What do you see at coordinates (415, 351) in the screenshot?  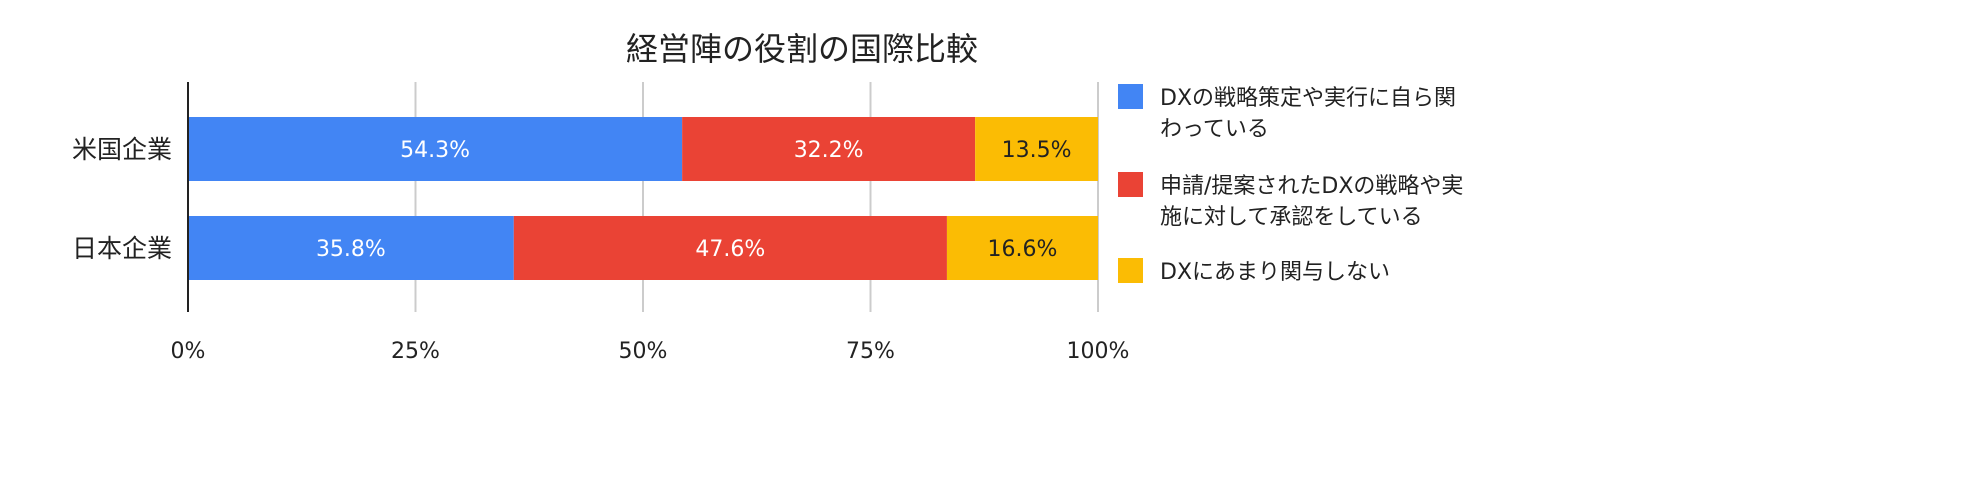 I see `x-tick-label: 25%` at bounding box center [415, 351].